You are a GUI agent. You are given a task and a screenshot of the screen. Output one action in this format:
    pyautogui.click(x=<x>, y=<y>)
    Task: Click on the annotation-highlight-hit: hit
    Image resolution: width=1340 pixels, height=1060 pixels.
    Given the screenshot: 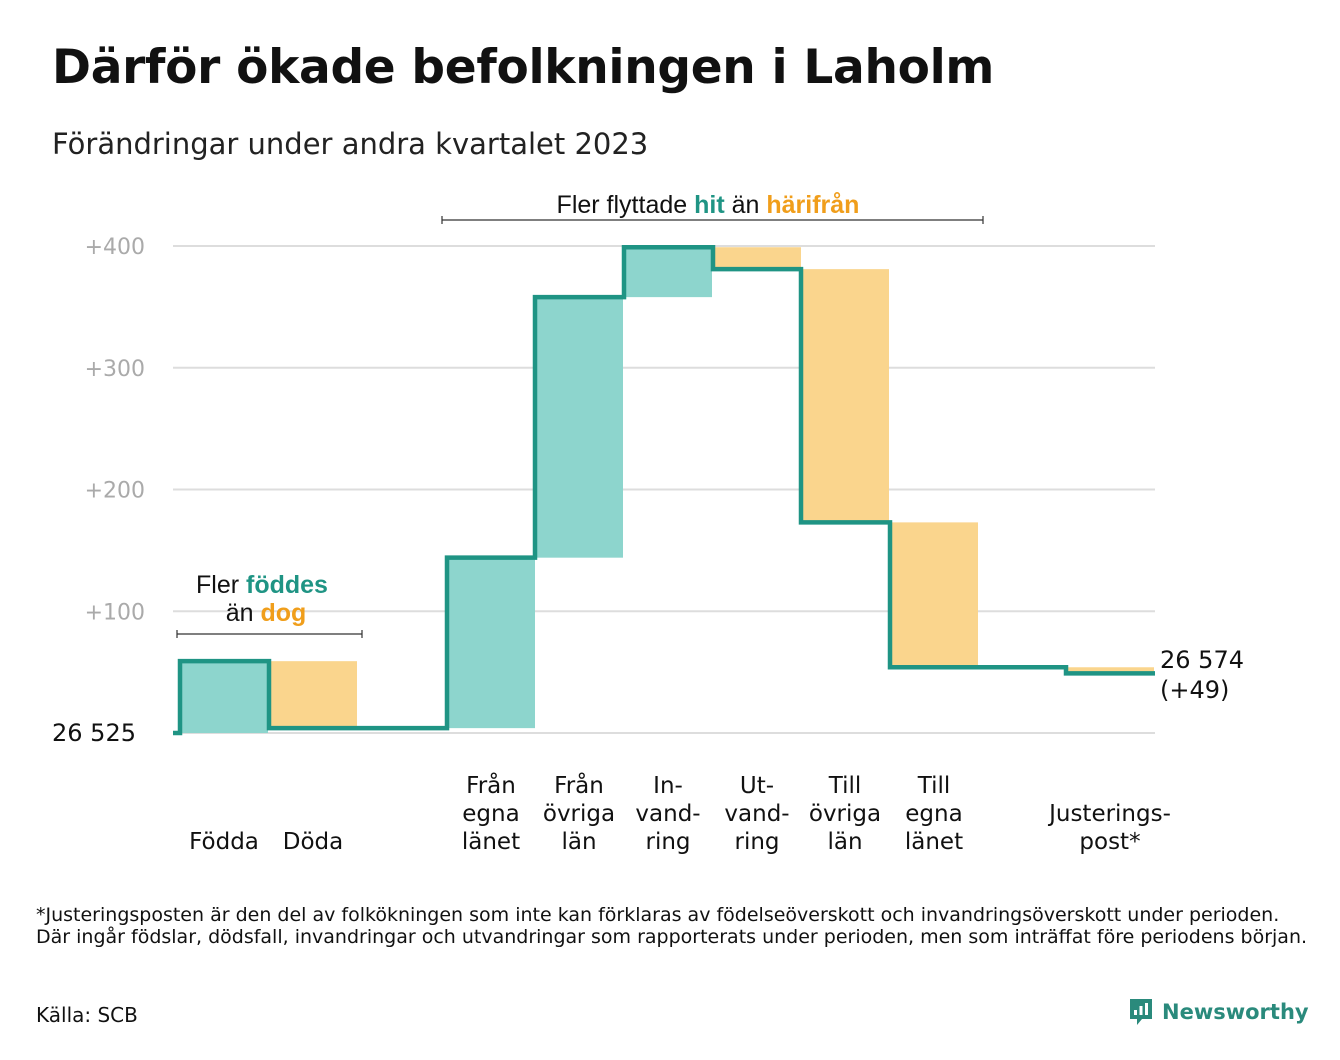 What is the action you would take?
    pyautogui.click(x=709, y=205)
    